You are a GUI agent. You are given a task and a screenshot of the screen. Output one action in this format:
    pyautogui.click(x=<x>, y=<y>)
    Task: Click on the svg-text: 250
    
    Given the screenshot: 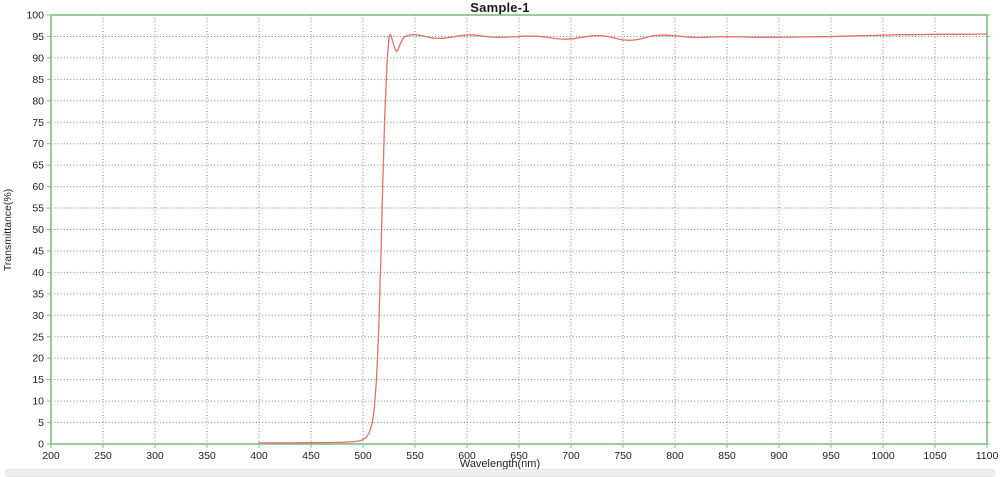 What is the action you would take?
    pyautogui.click(x=103, y=456)
    